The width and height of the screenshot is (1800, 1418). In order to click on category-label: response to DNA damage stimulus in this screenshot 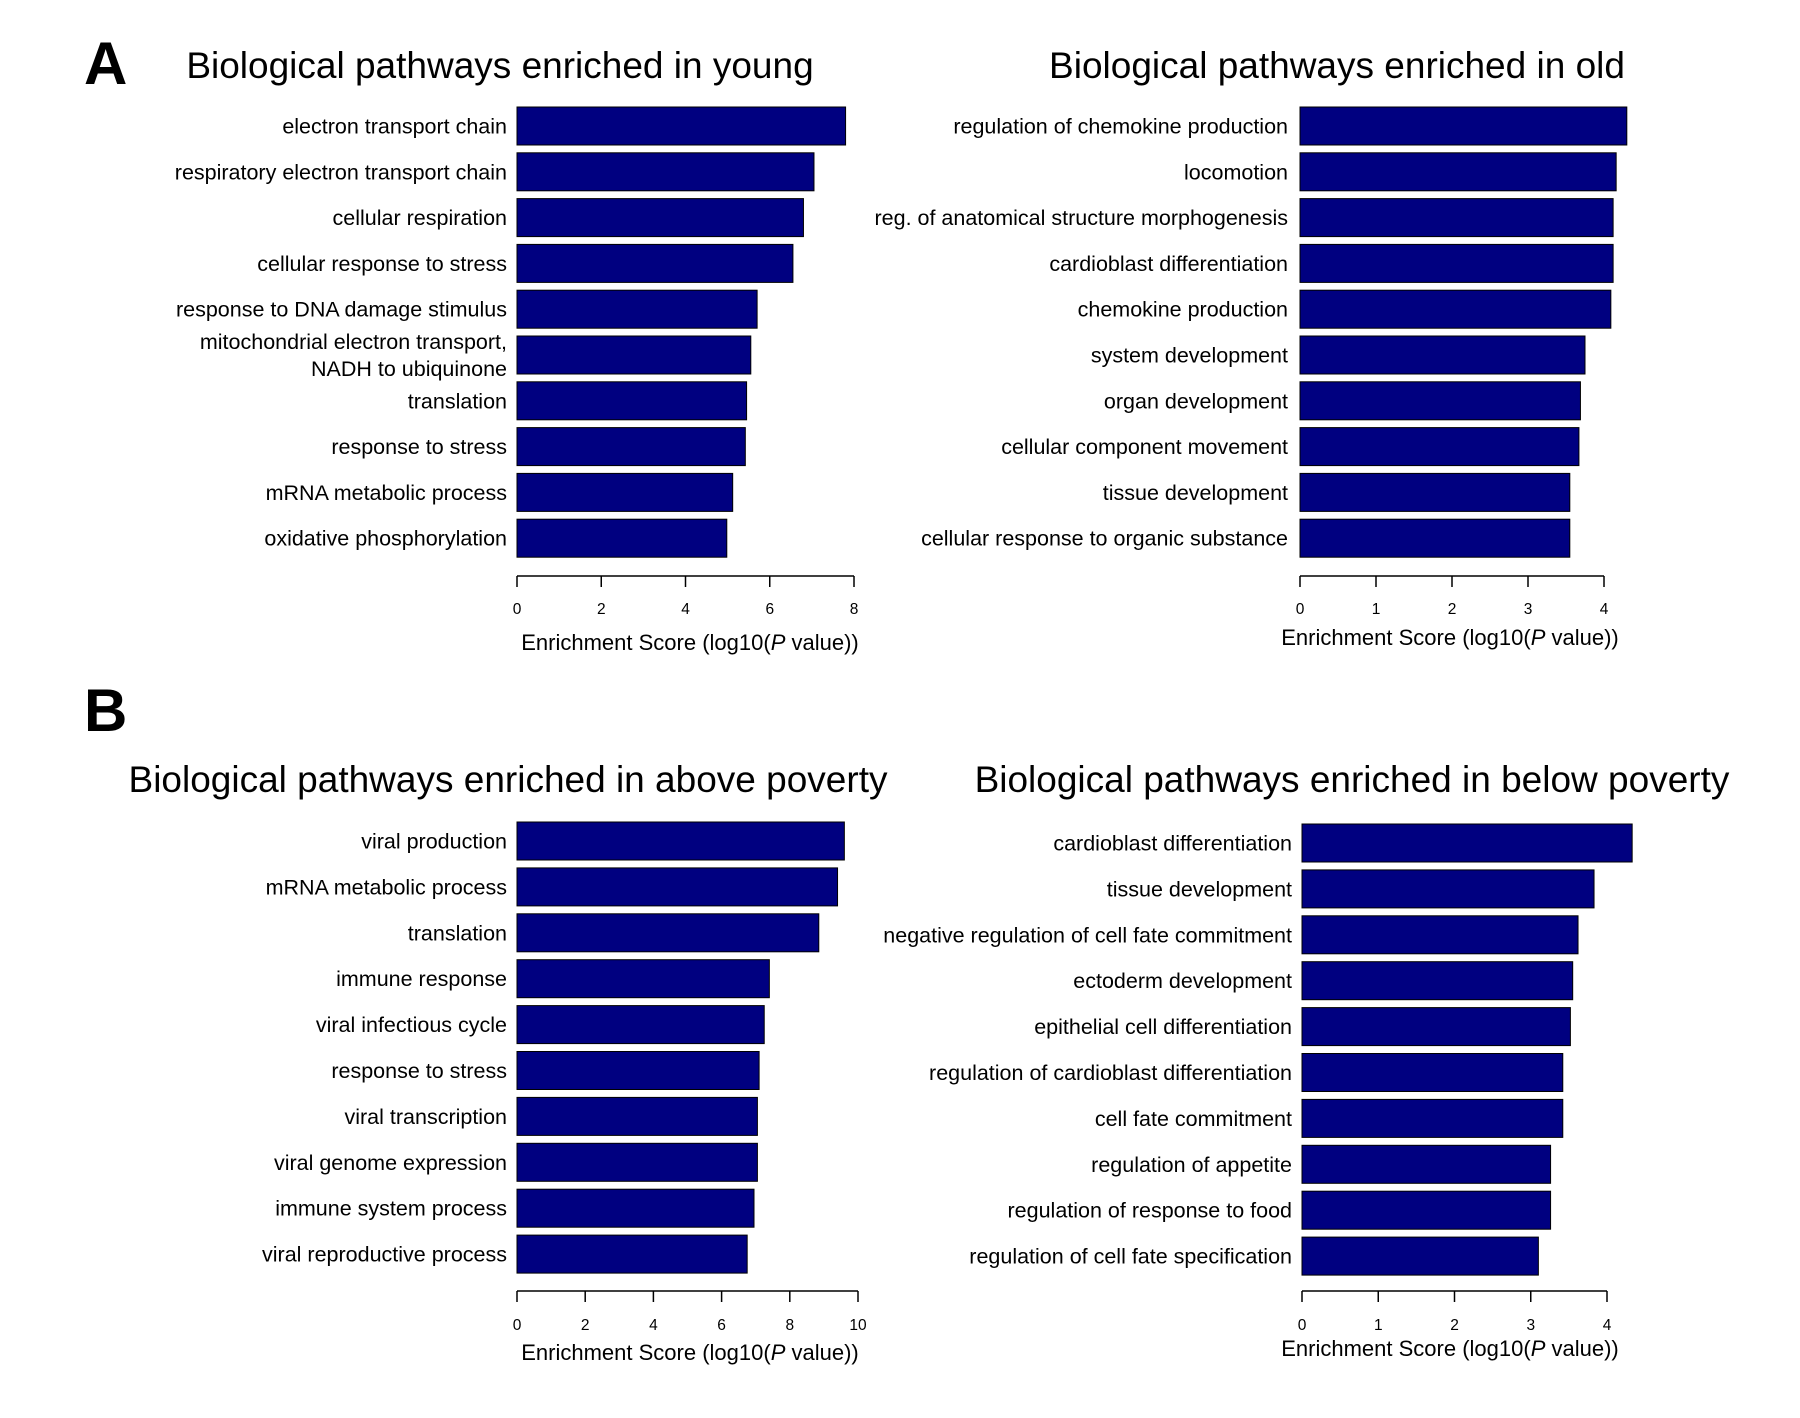, I will do `click(341, 310)`.